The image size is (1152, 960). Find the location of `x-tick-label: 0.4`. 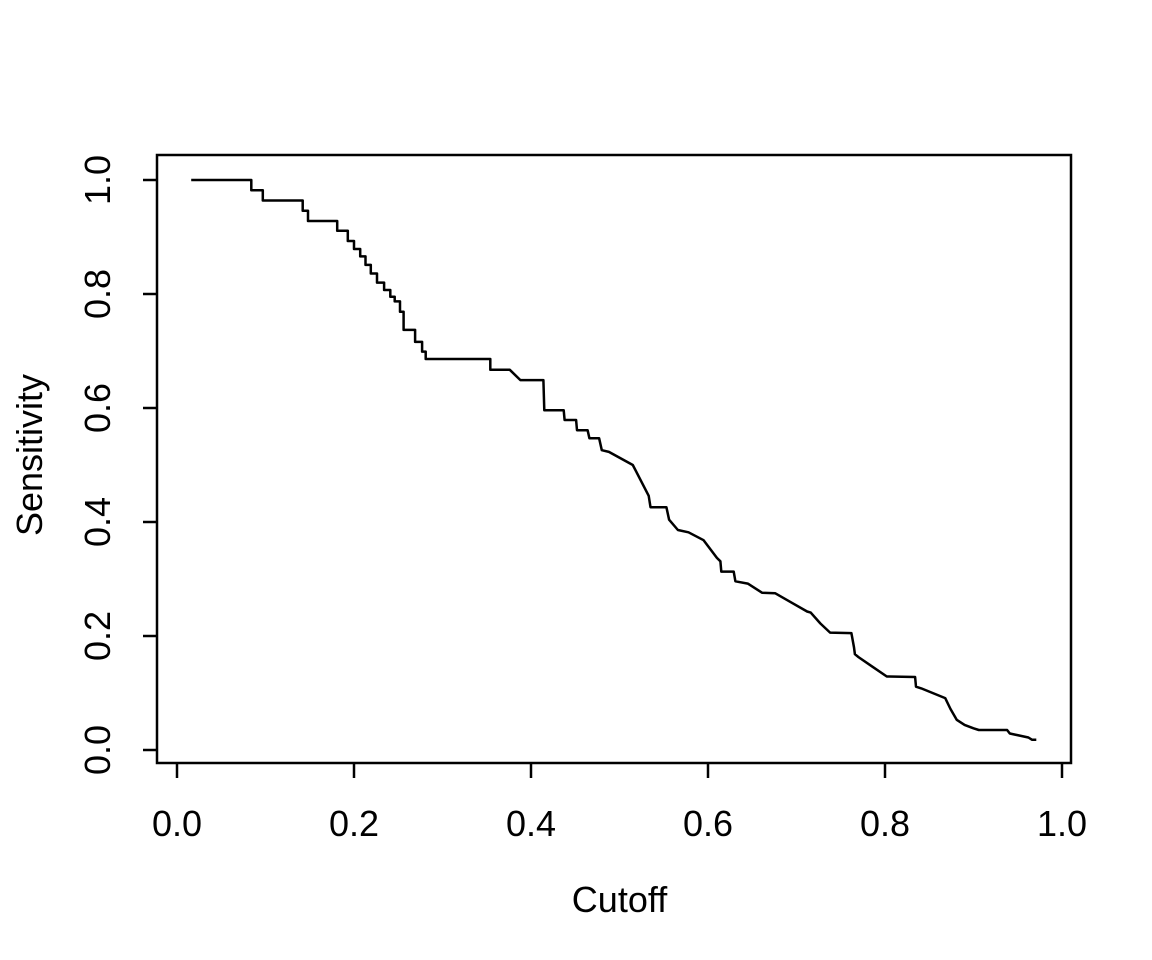

x-tick-label: 0.4 is located at coordinates (531, 823).